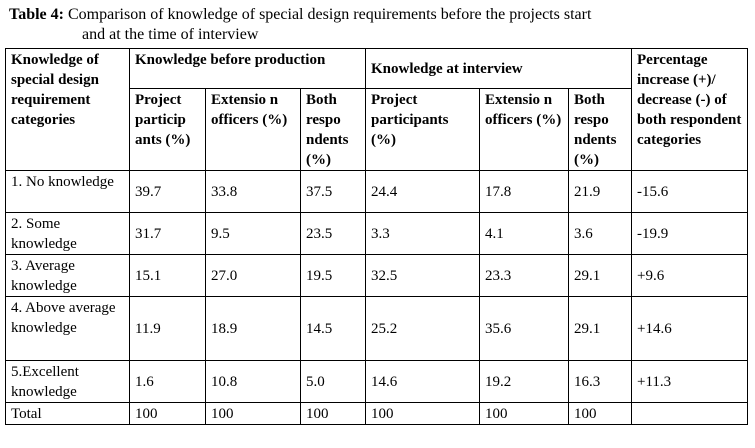  Describe the element at coordinates (167, 328) in the screenshot. I see `cell-value: 11.9` at that location.